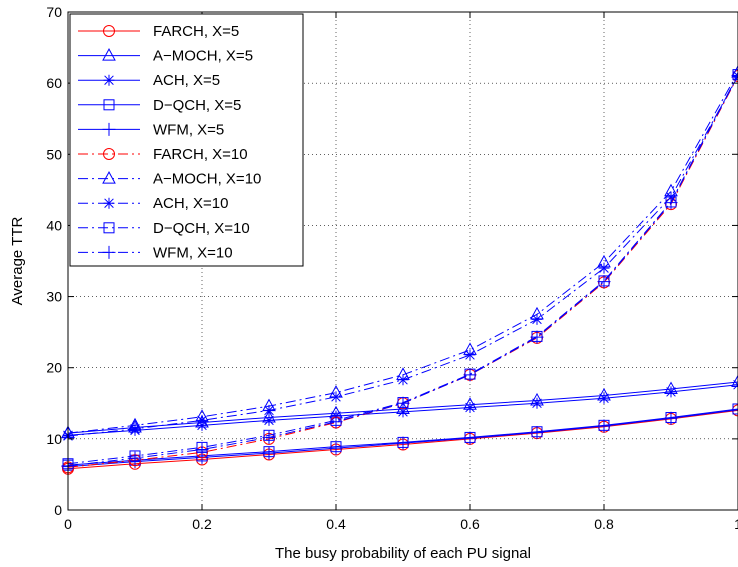  I want to click on x-tick-label: 0.6, so click(470, 524).